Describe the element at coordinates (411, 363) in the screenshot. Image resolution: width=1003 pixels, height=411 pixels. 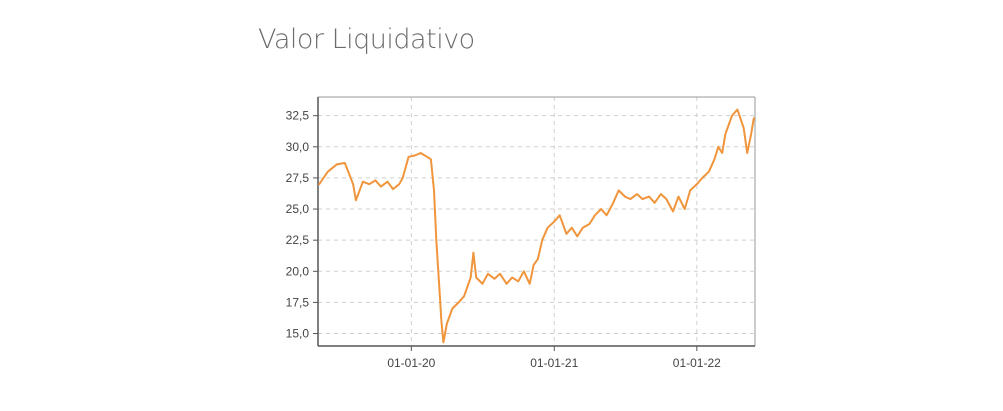
I see `x-tick-label: 01-01-20` at that location.